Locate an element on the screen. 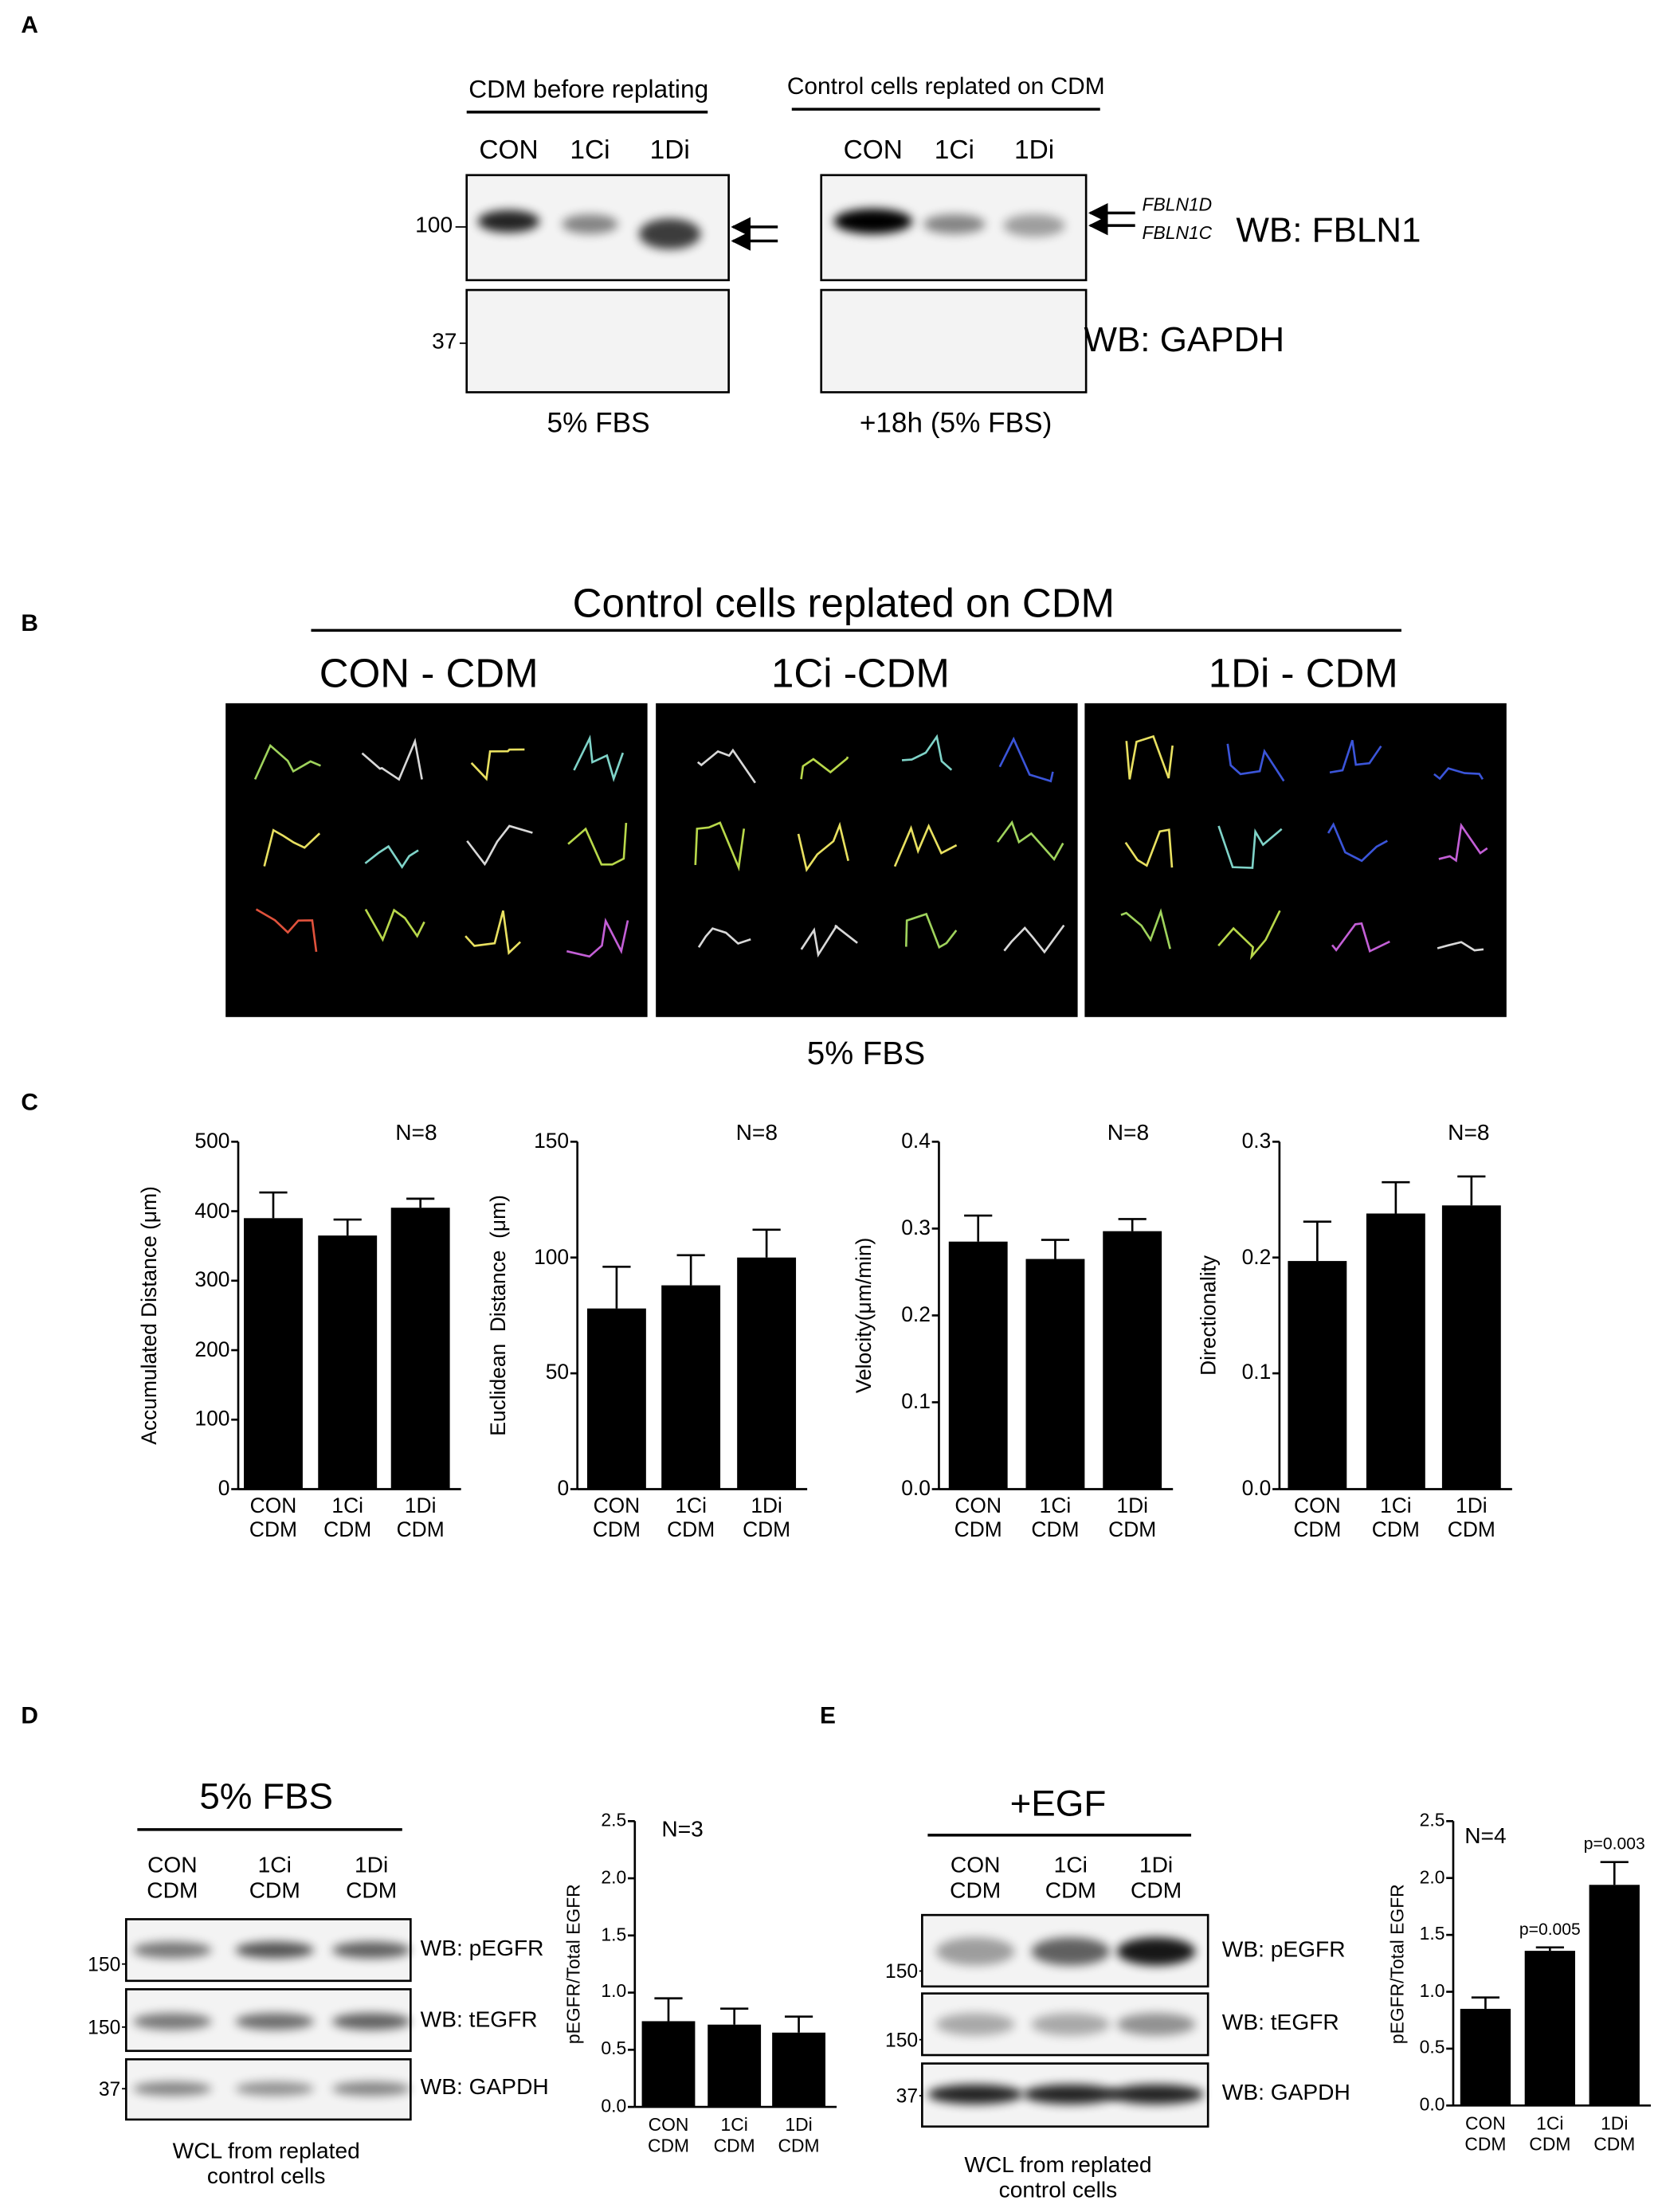 This screenshot has height=2212, width=1662. lane-label: CON CDM is located at coordinates (172, 1879).